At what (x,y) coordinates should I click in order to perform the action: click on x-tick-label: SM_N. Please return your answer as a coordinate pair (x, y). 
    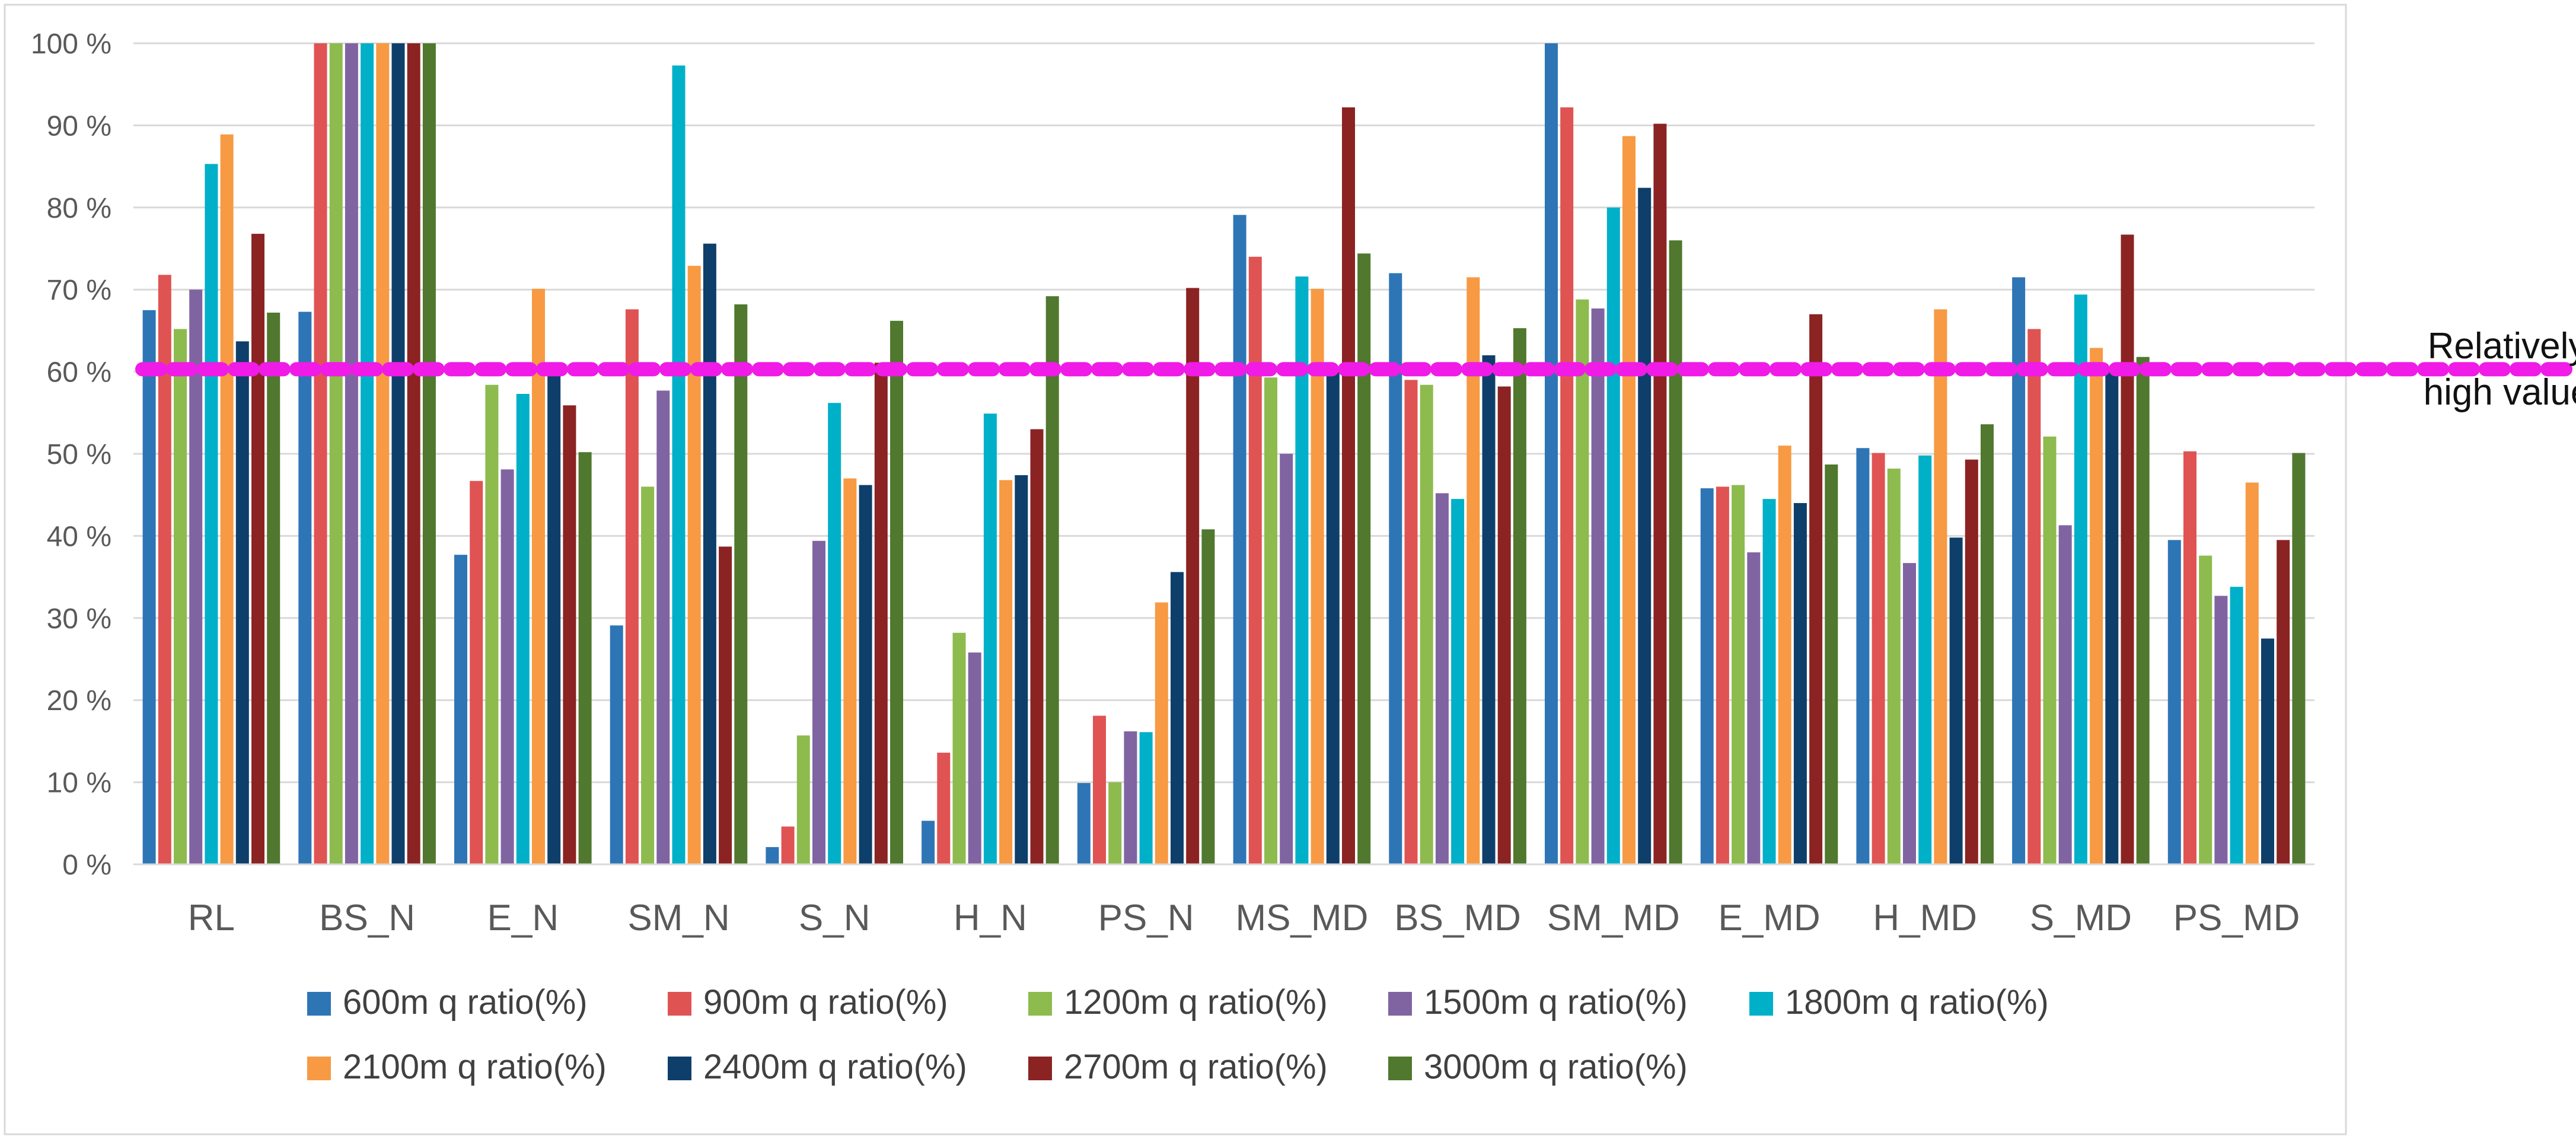
    Looking at the image, I should click on (678, 918).